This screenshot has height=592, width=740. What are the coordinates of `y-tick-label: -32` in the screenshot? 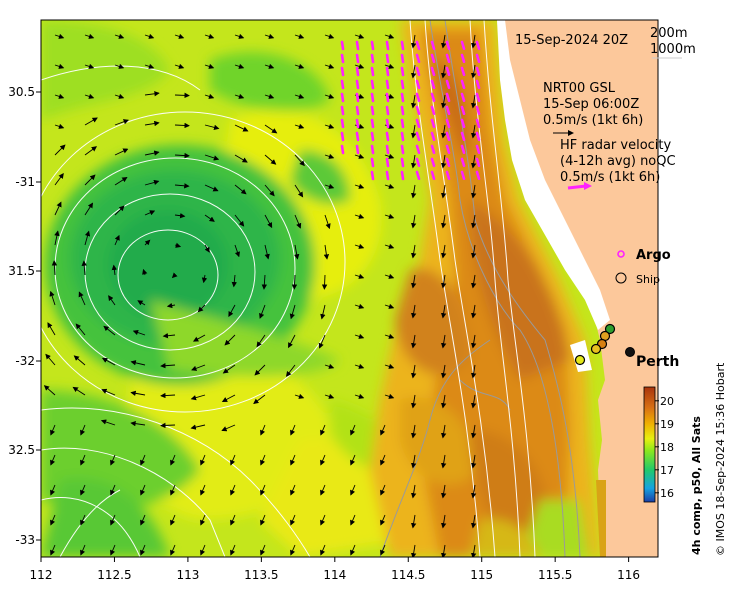 It's located at (25, 361).